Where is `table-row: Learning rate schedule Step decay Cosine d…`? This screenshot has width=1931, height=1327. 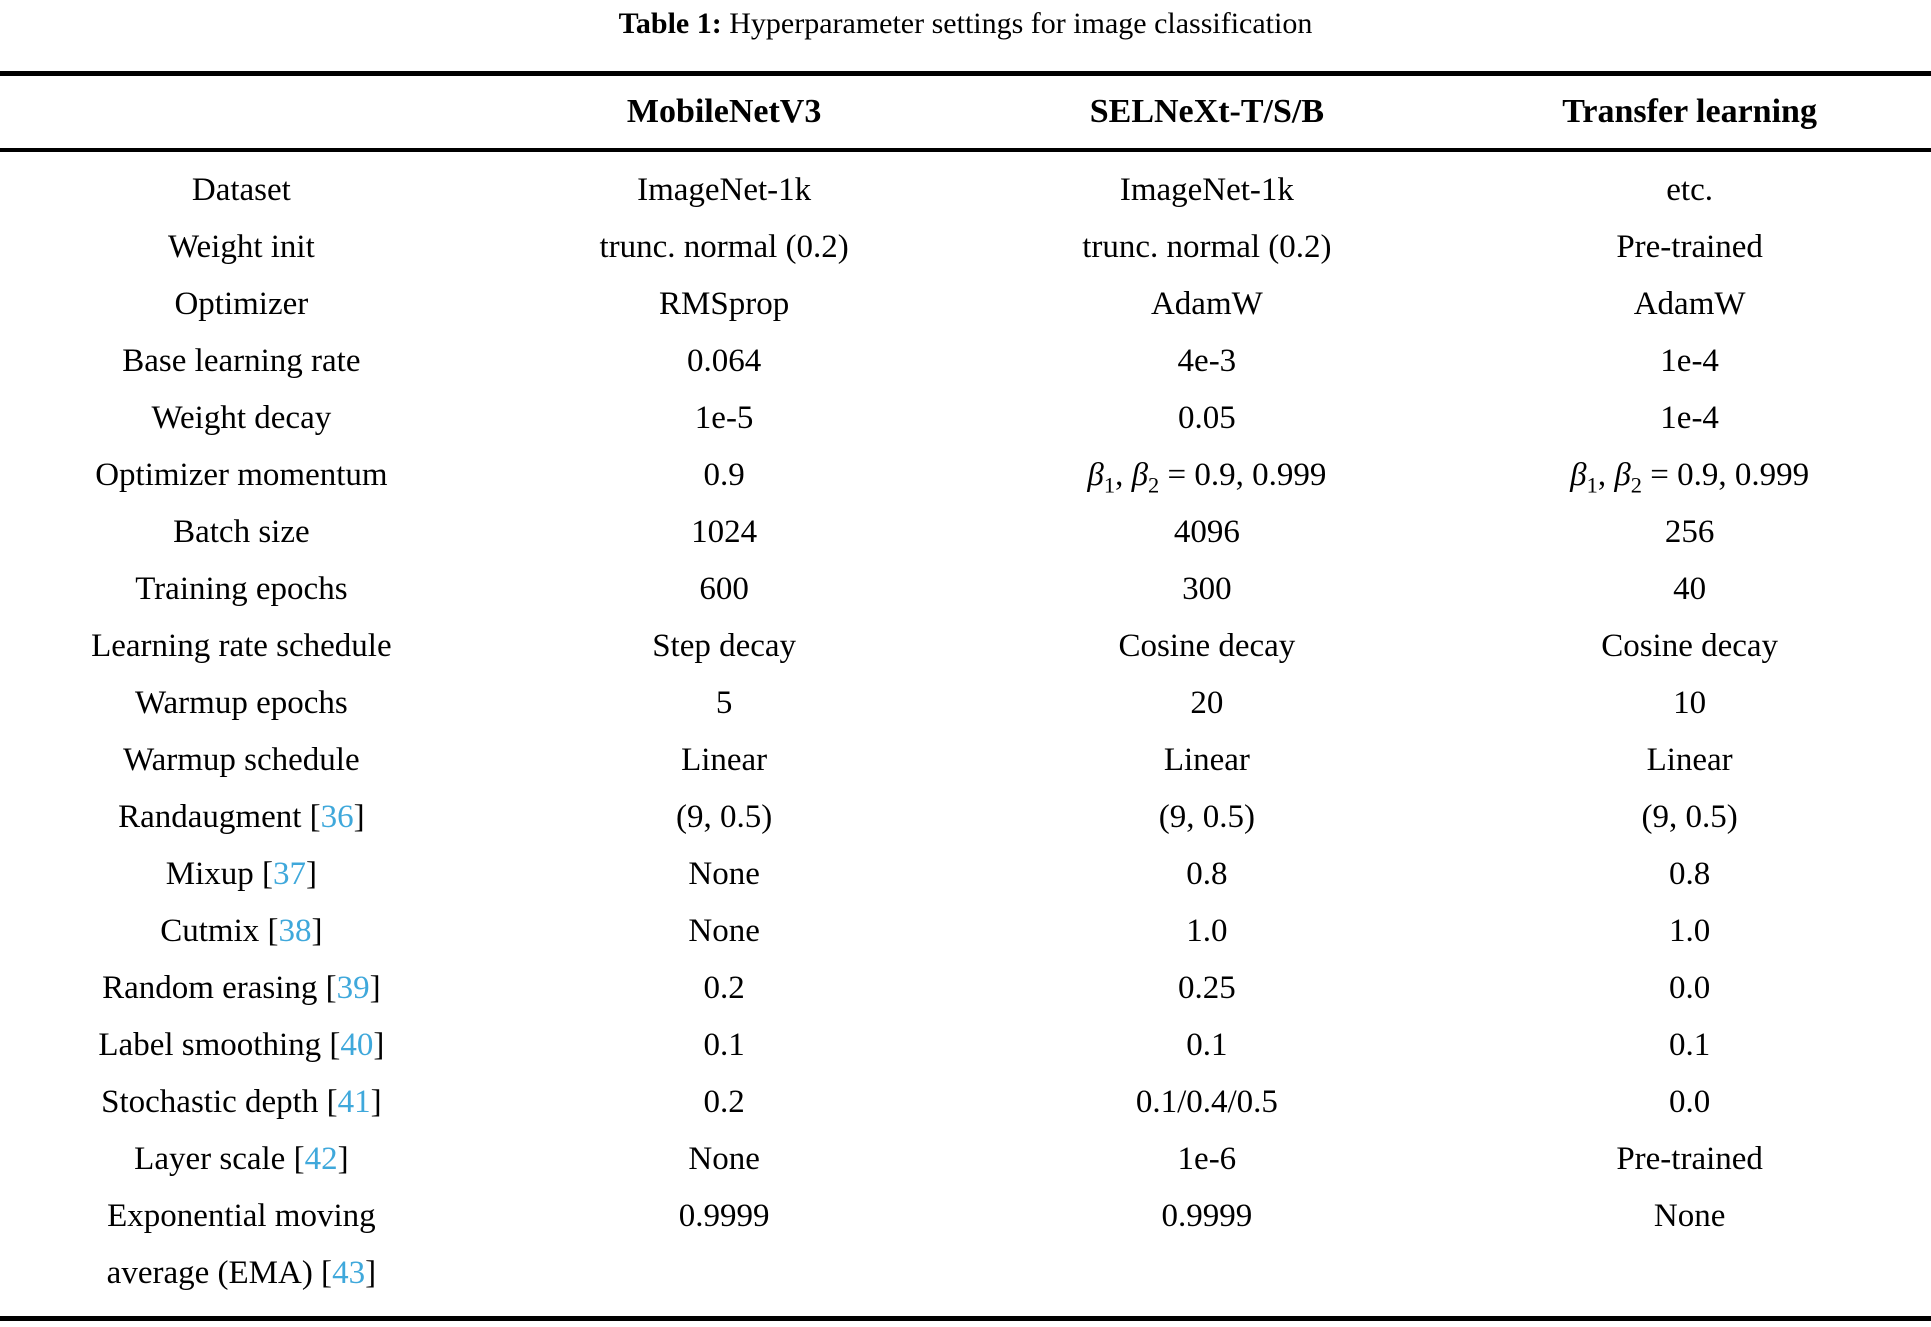
table-row: Learning rate schedule Step decay Cosine d… is located at coordinates (965, 646).